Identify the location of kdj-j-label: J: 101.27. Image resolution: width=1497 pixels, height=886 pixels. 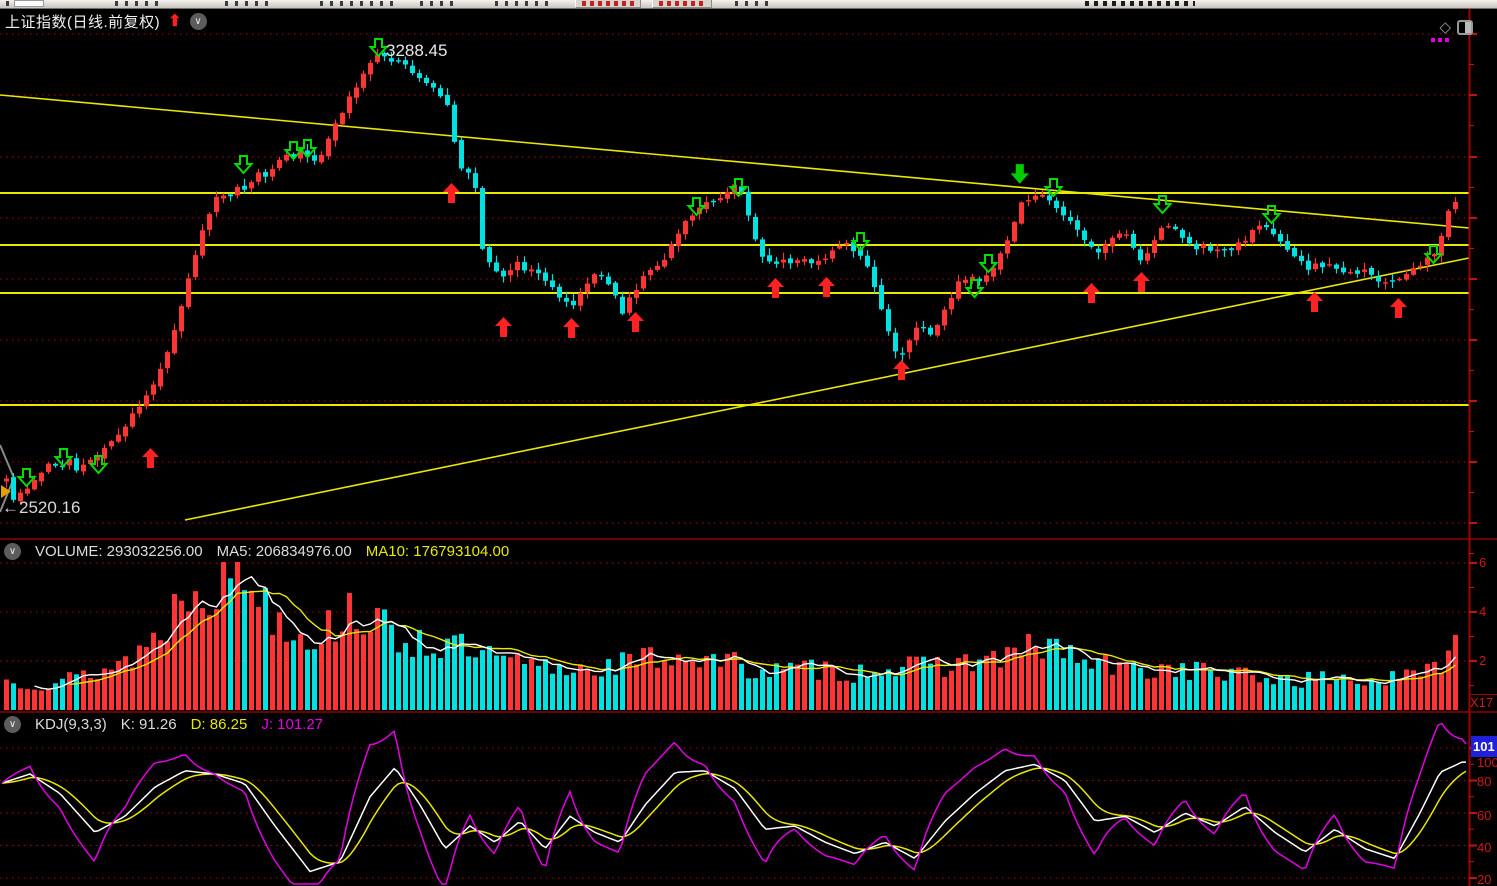
(292, 724).